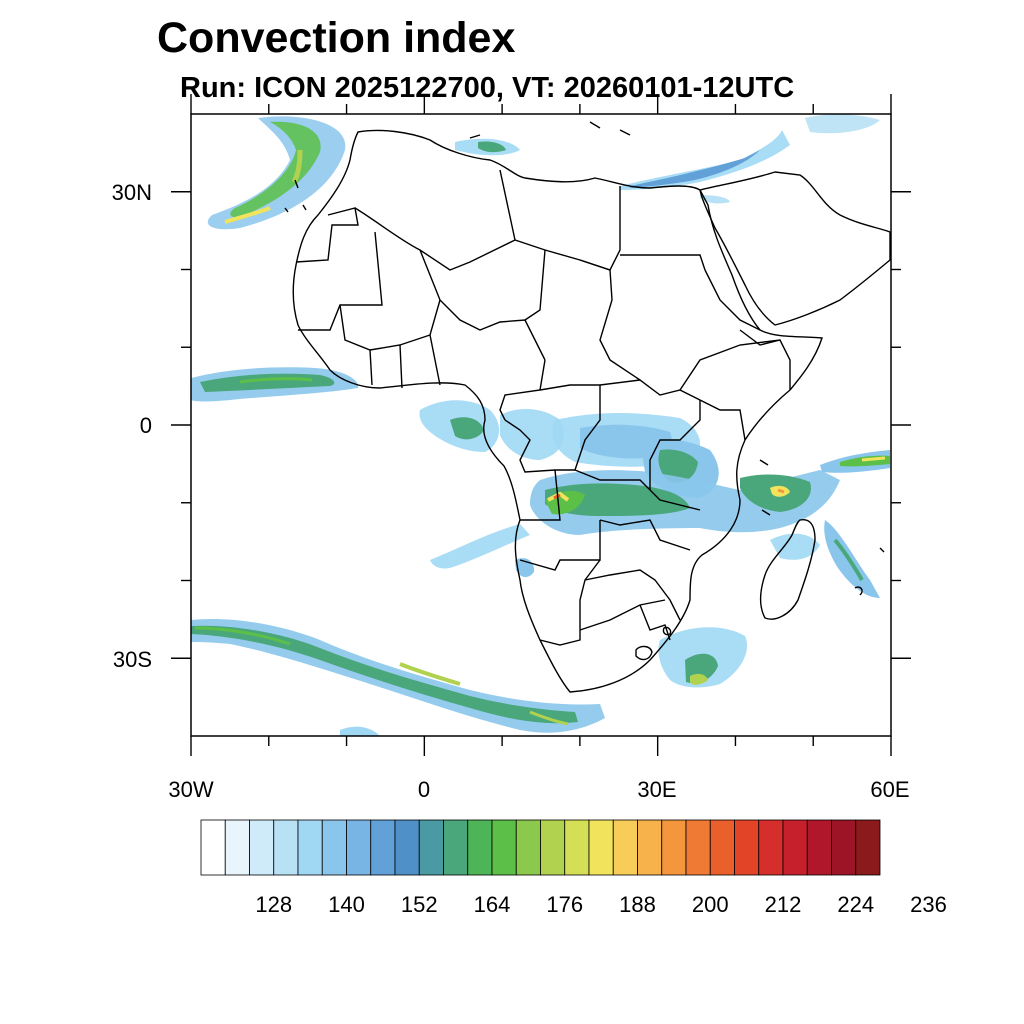 This screenshot has width=1024, height=1024. I want to click on colorbar-labels: 128 140 152 164 176 188 200 212 224 236, so click(600, 904).